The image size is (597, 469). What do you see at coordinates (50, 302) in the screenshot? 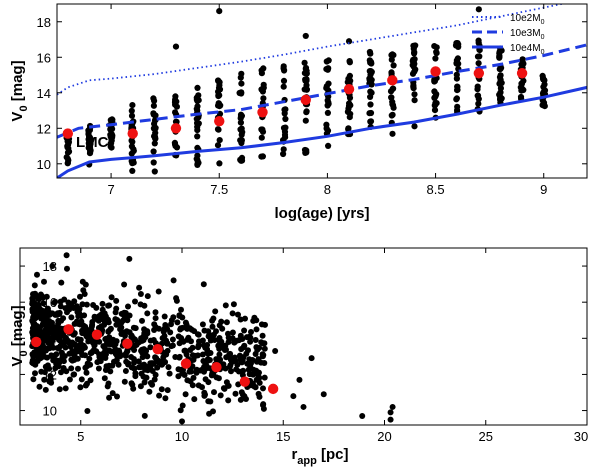
I see `y-tick-label: 16` at bounding box center [50, 302].